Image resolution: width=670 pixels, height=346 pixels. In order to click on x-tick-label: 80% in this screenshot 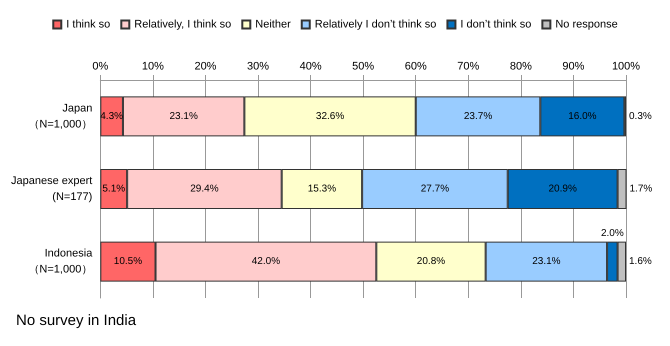, I will do `click(521, 66)`.